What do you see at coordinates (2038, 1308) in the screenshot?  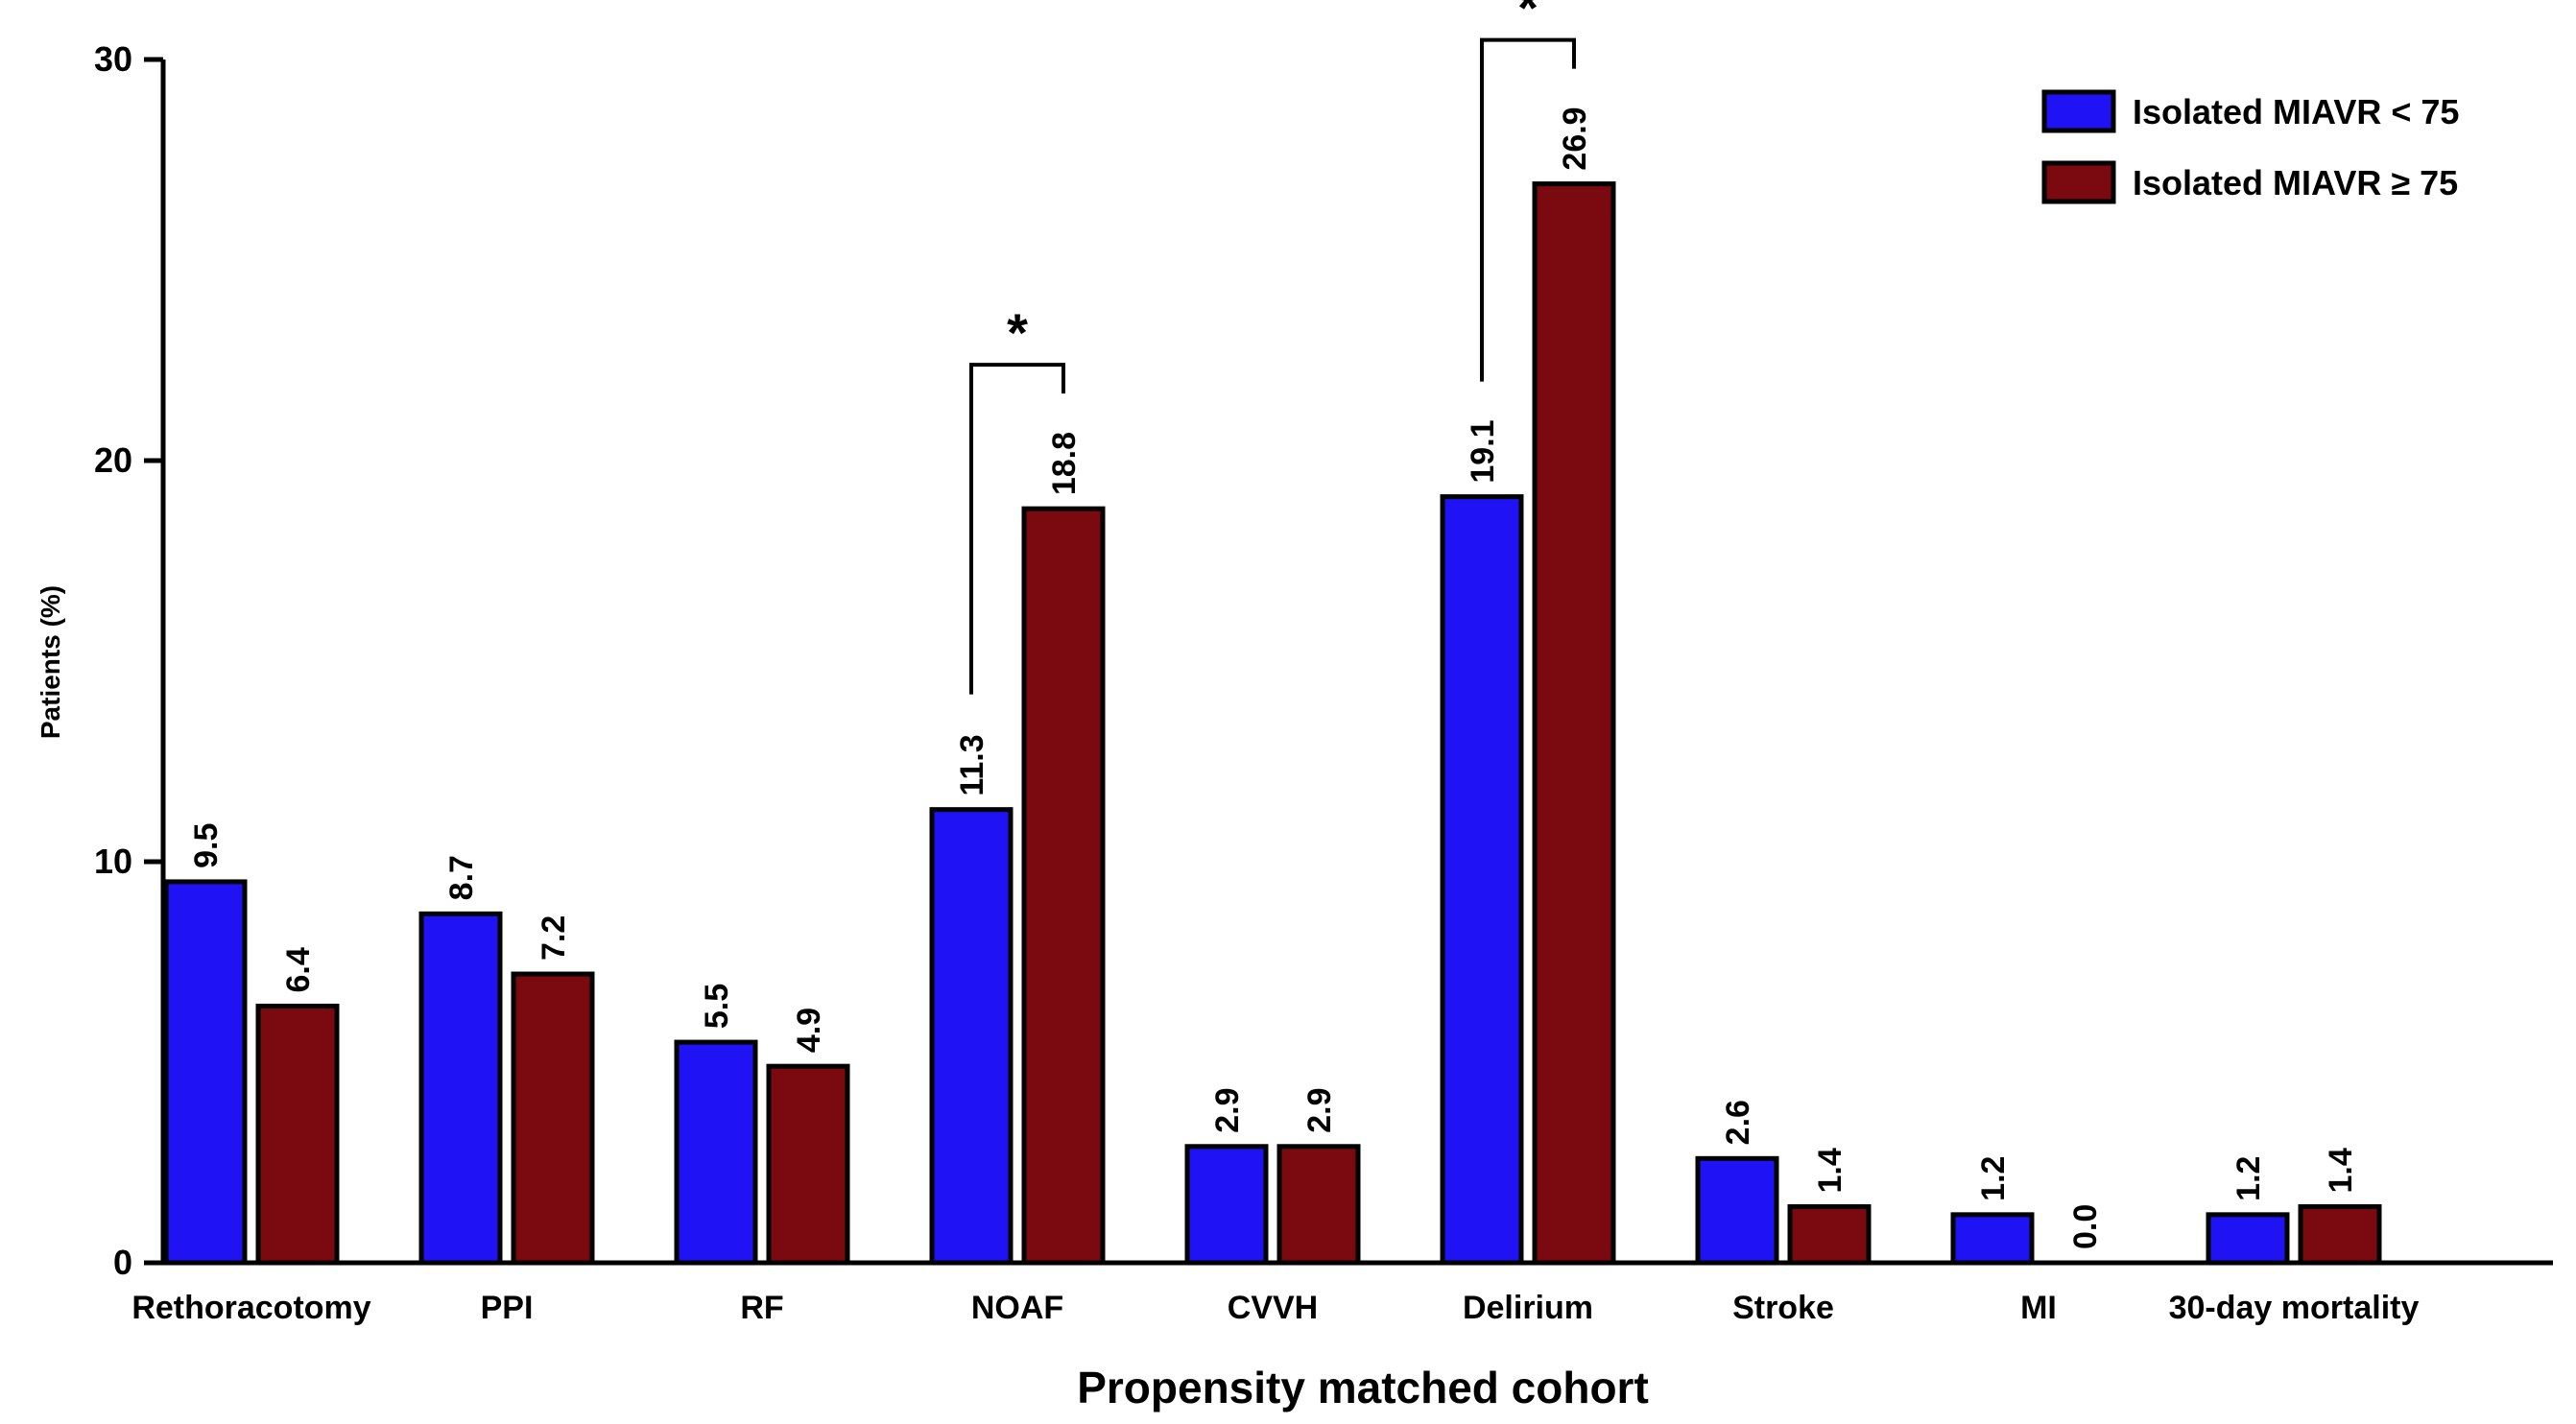 I see `x-category-label: MI` at bounding box center [2038, 1308].